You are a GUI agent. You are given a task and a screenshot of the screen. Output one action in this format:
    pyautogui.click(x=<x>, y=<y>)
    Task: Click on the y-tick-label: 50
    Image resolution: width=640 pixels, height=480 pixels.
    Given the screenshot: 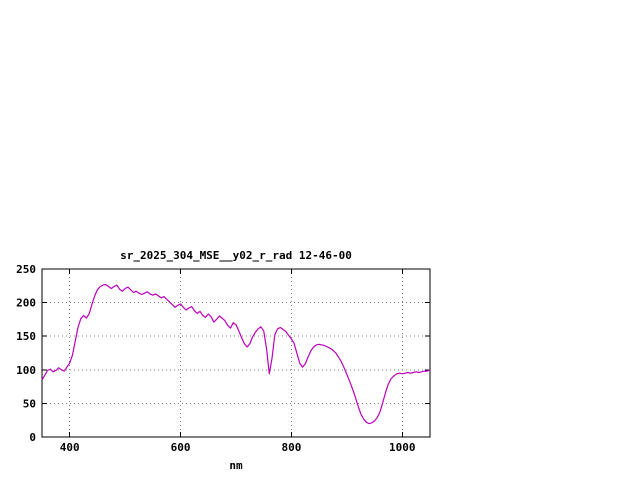 What is the action you would take?
    pyautogui.click(x=29, y=403)
    